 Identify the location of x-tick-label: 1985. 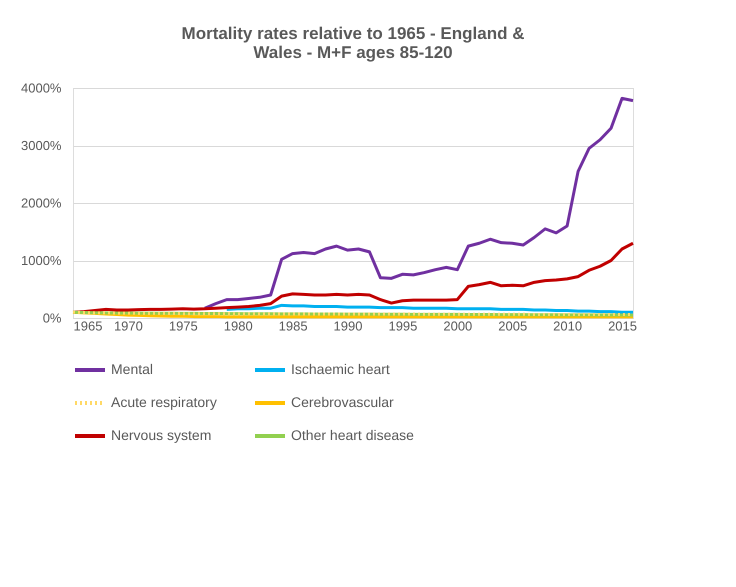
(293, 326).